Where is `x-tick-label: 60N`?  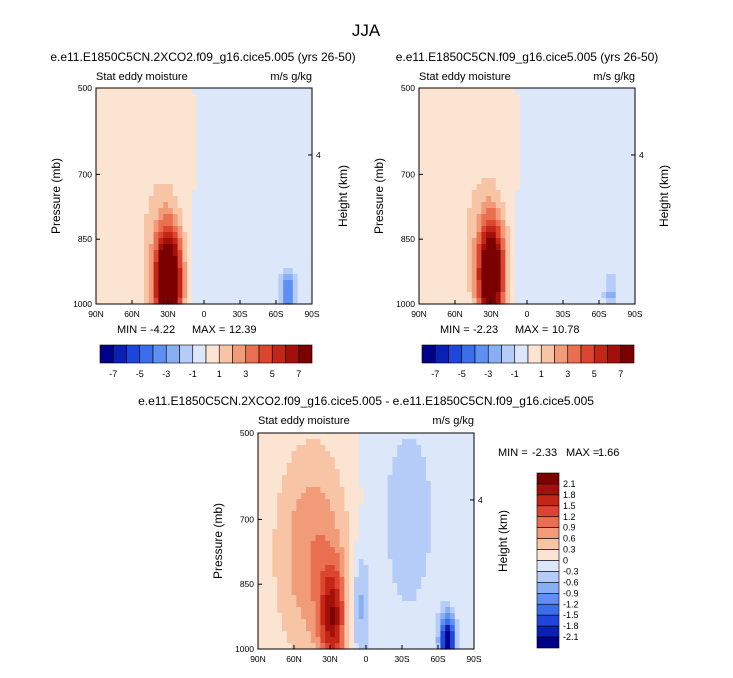 x-tick-label: 60N is located at coordinates (294, 659).